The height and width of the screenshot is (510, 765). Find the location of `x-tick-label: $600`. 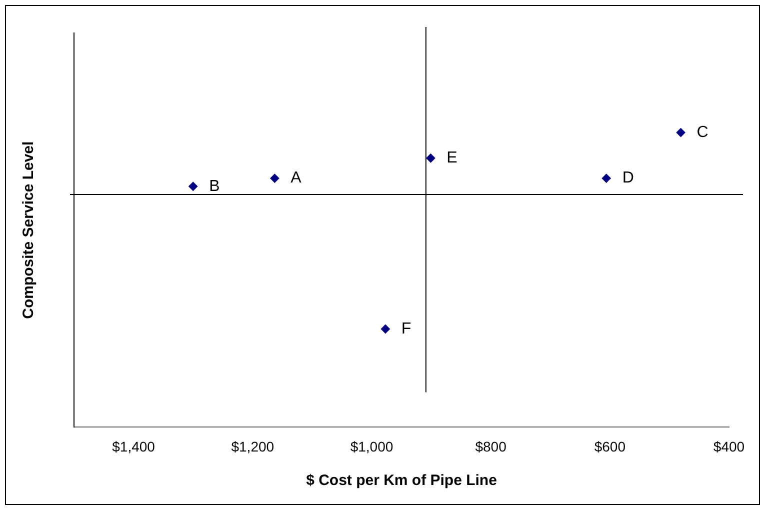

x-tick-label: $600 is located at coordinates (610, 446).